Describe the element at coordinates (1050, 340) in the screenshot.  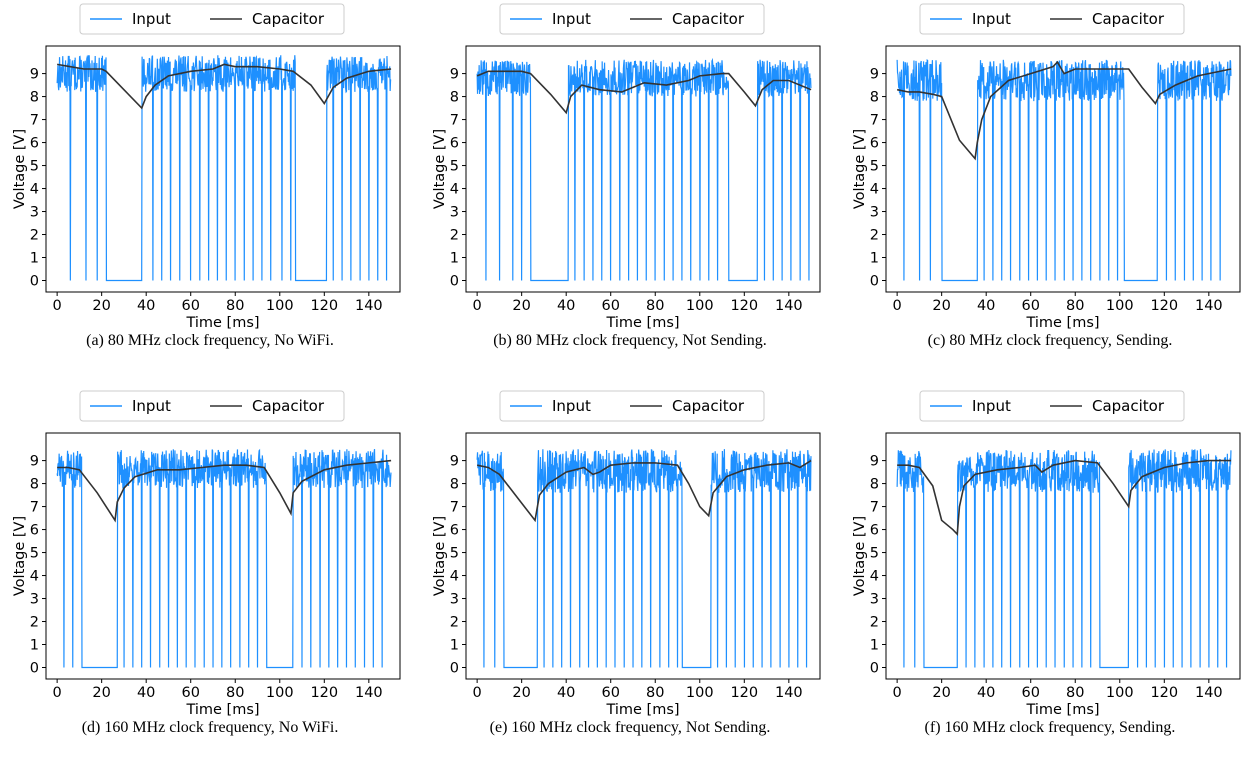
I see `figure-caption: (c) 80 MHz clock frequency, Sending.` at that location.